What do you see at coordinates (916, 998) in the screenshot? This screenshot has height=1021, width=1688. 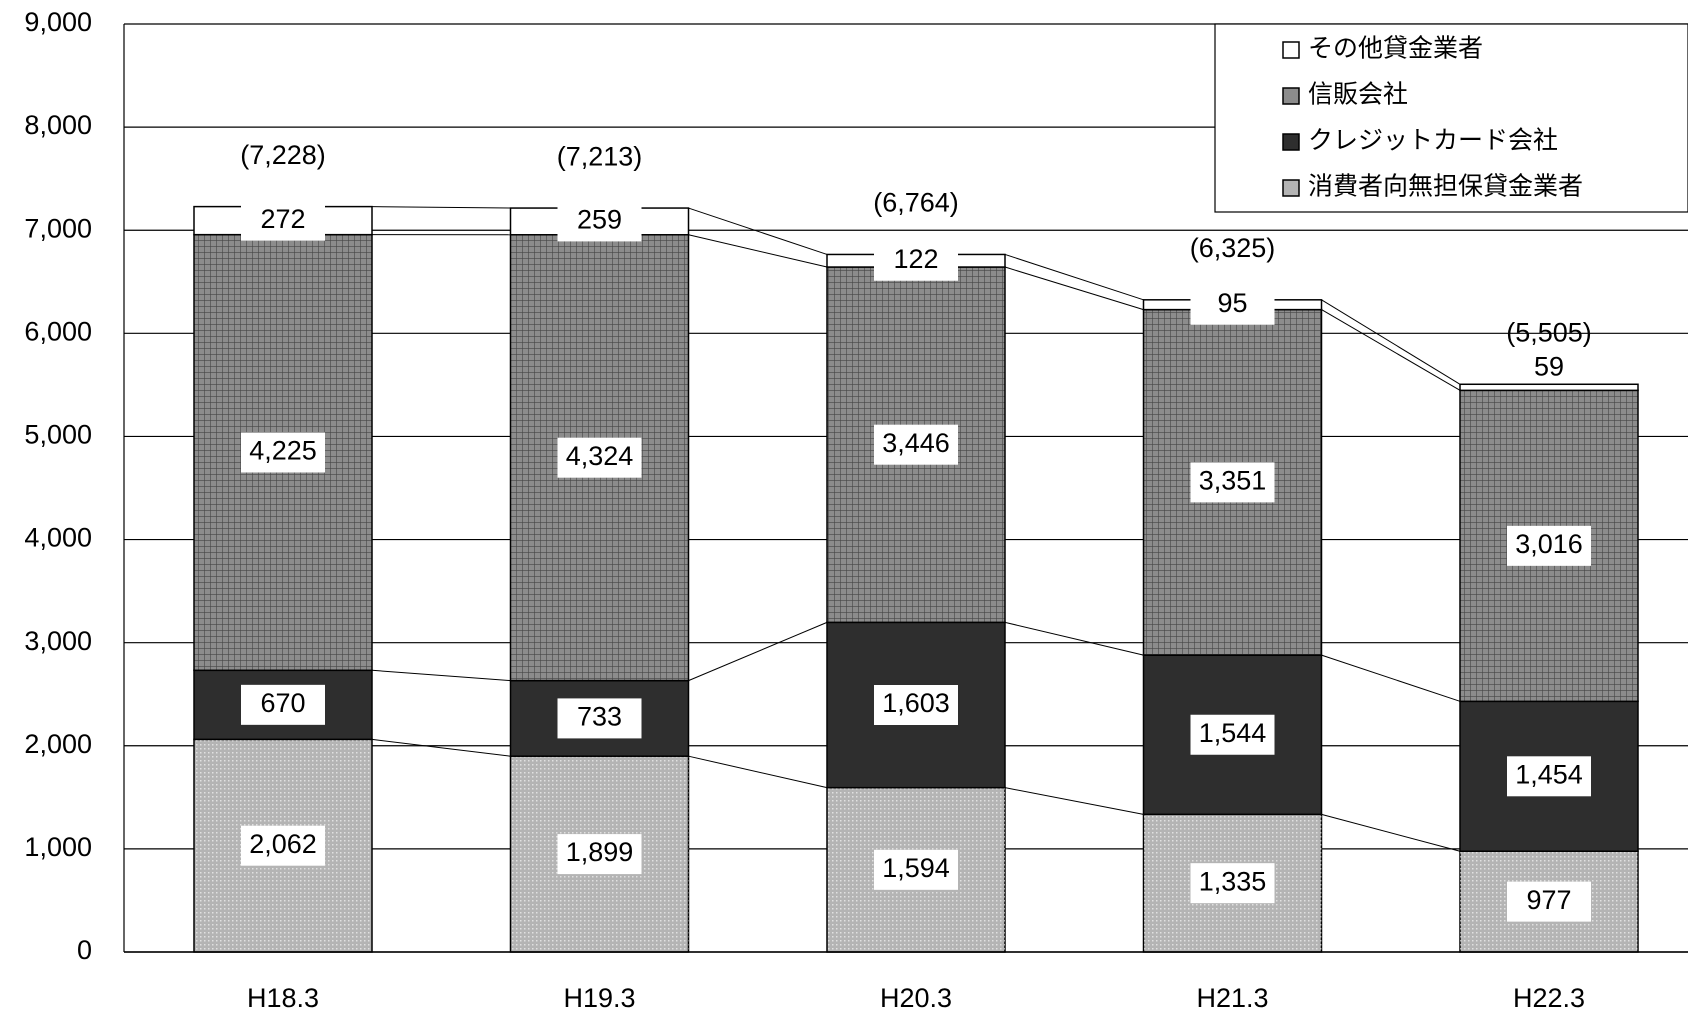 I see `x-tick-label: H20.3` at bounding box center [916, 998].